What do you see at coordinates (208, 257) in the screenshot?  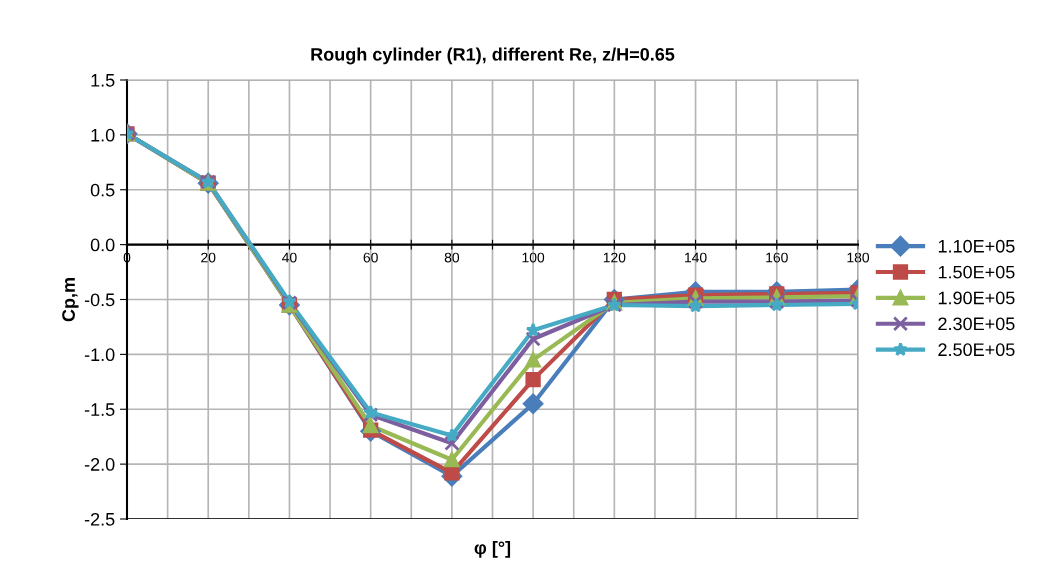 I see `x-tick-label: 20` at bounding box center [208, 257].